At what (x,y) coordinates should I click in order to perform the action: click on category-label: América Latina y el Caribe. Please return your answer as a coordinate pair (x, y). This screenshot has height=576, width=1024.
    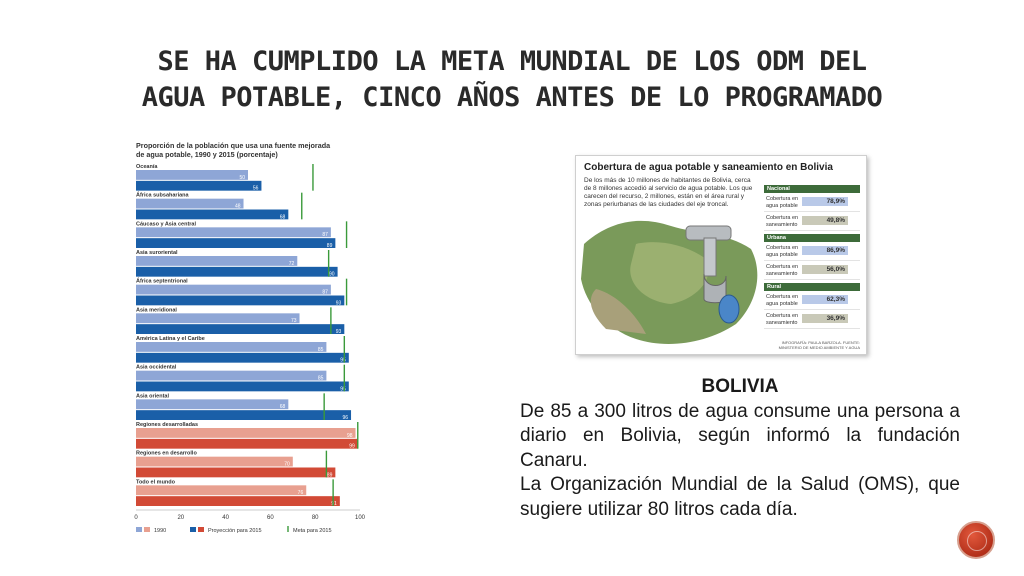
    Looking at the image, I should click on (170, 339).